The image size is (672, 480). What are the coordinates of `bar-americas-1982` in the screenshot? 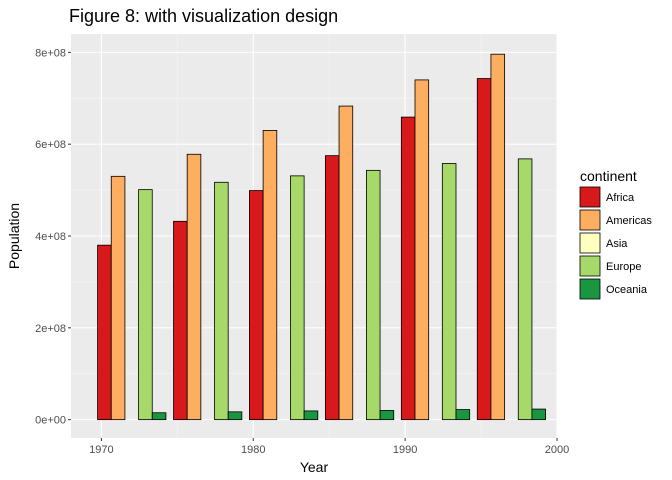 It's located at (270, 275).